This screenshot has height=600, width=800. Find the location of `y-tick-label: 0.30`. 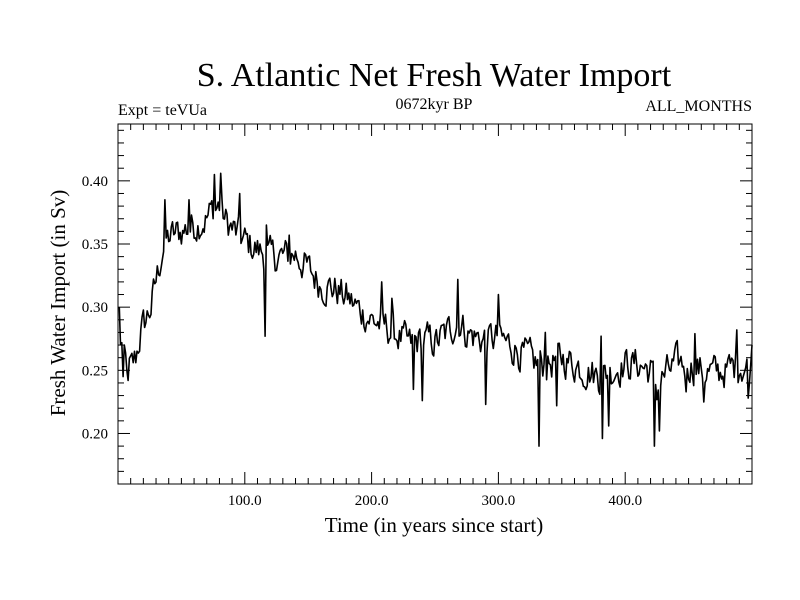

y-tick-label: 0.30 is located at coordinates (95, 308).